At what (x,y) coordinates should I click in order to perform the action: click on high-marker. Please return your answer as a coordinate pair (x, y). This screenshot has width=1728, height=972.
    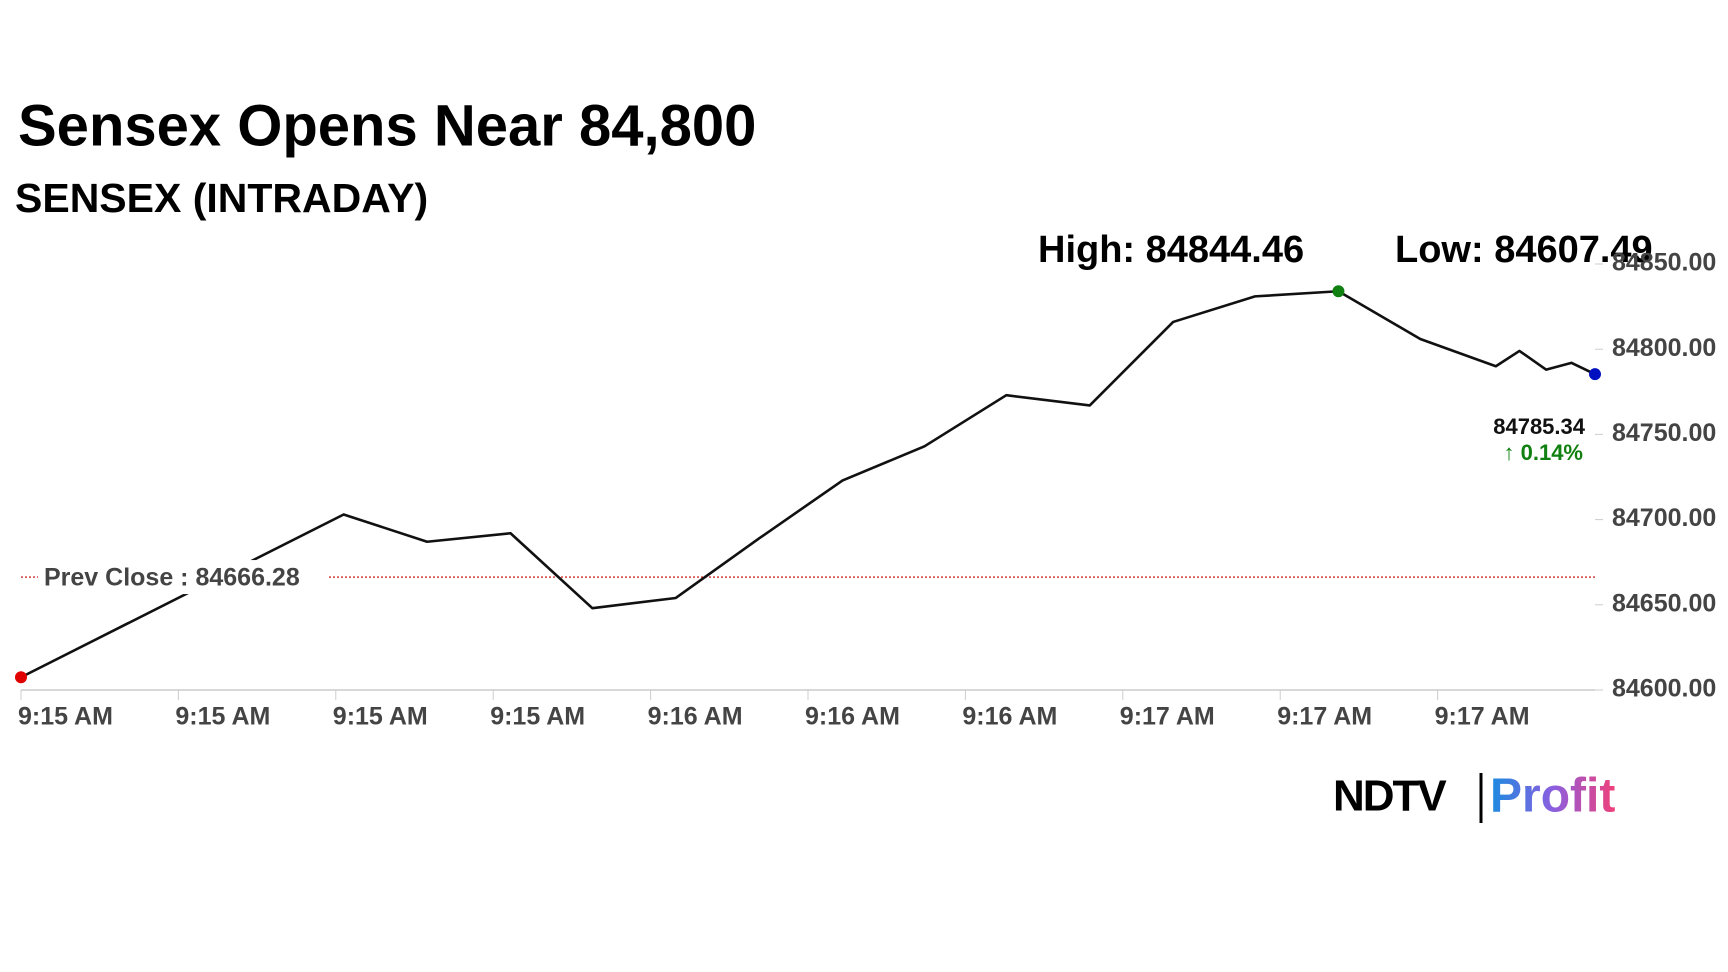
    Looking at the image, I should click on (1338, 291).